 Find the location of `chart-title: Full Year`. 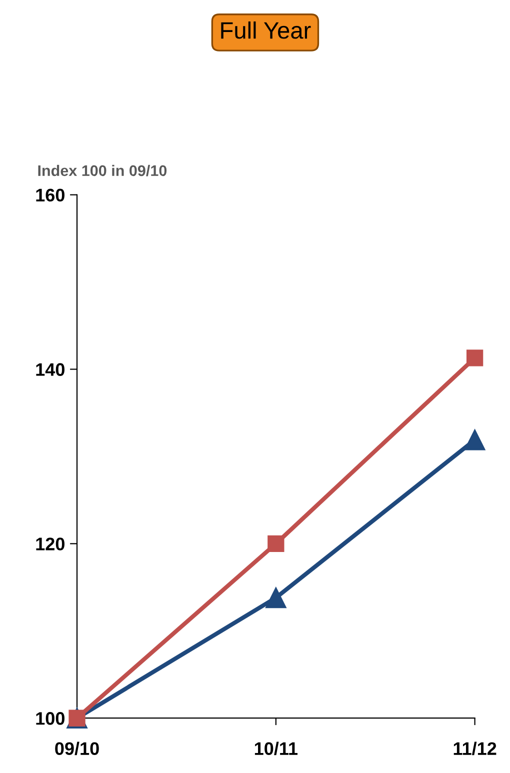

chart-title: Full Year is located at coordinates (266, 30).